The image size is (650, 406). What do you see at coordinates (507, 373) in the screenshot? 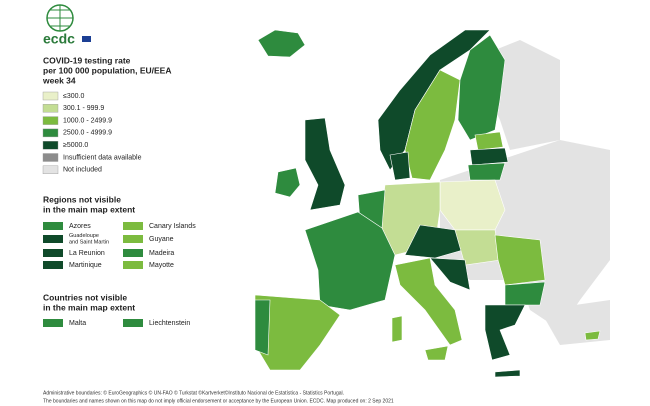
I see `crete` at bounding box center [507, 373].